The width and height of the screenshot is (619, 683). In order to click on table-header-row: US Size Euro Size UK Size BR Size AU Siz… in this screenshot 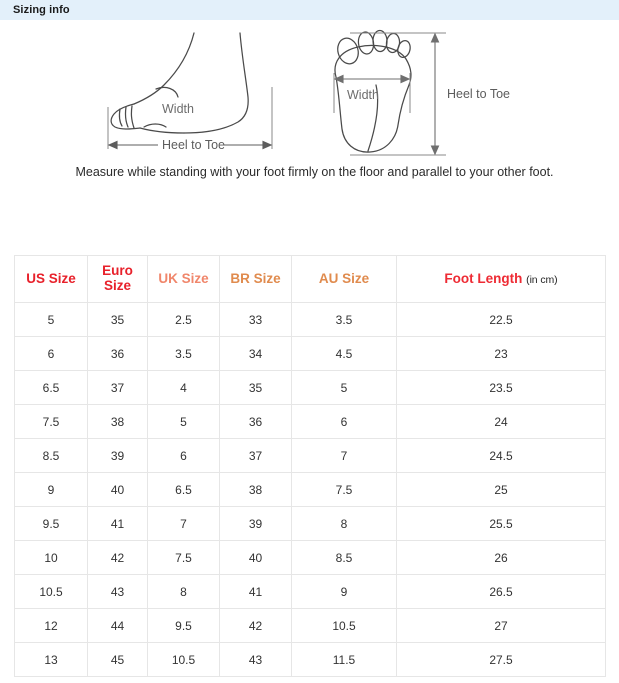, I will do `click(310, 279)`.